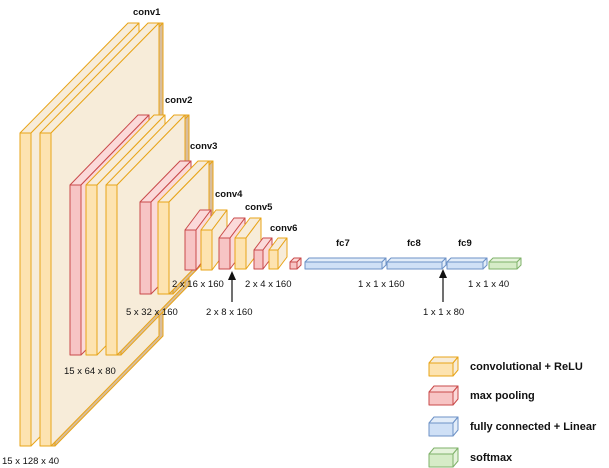 Image resolution: width=609 pixels, height=468 pixels. Describe the element at coordinates (263, 253) in the screenshot. I see `pool5-slab` at that location.